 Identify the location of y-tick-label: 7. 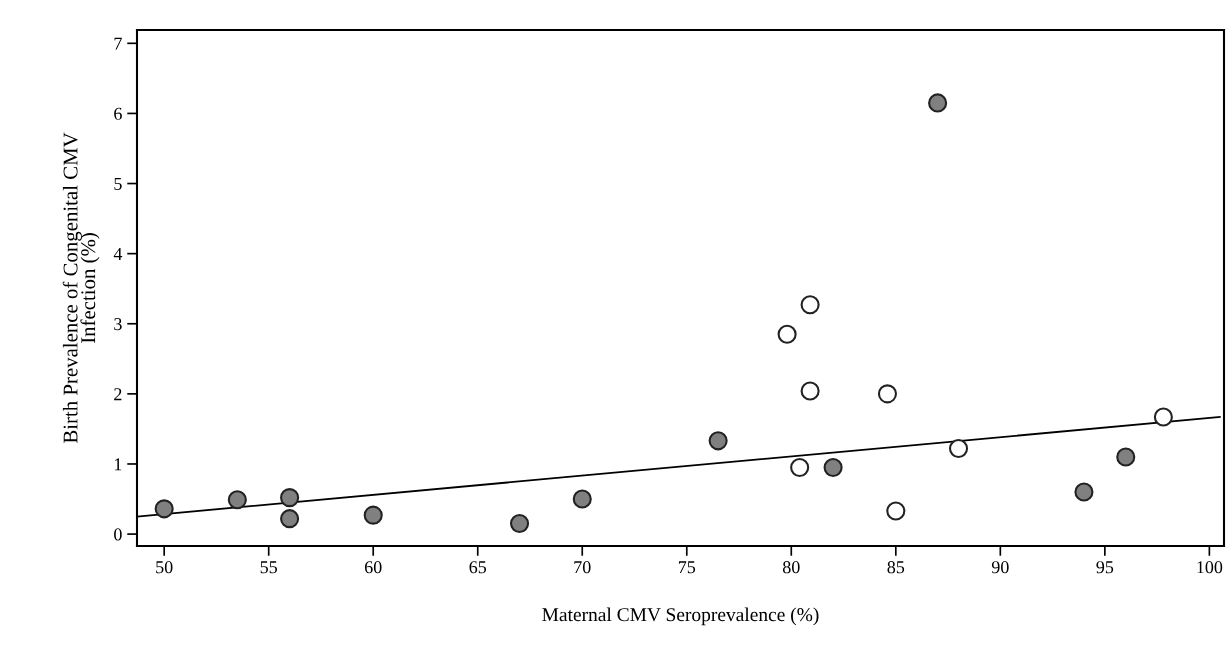
(118, 43).